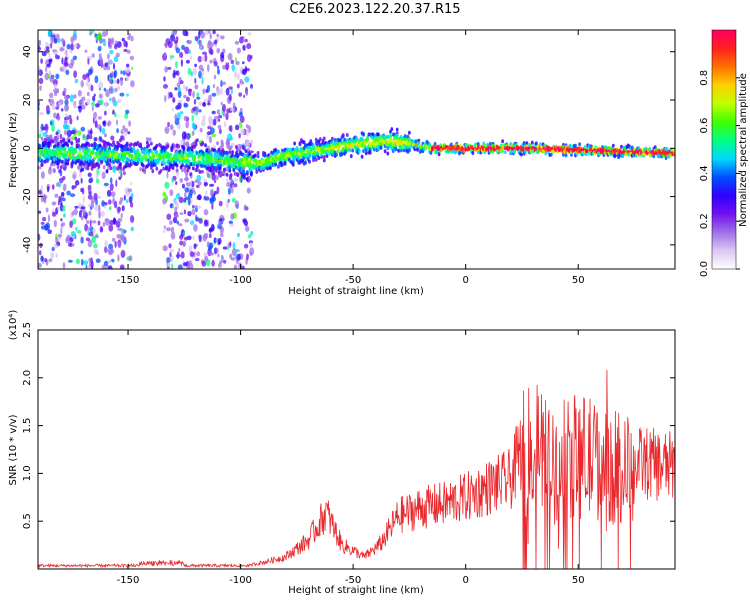  Describe the element at coordinates (578, 280) in the screenshot. I see `spectrogram-x-tick-label: 50` at that location.